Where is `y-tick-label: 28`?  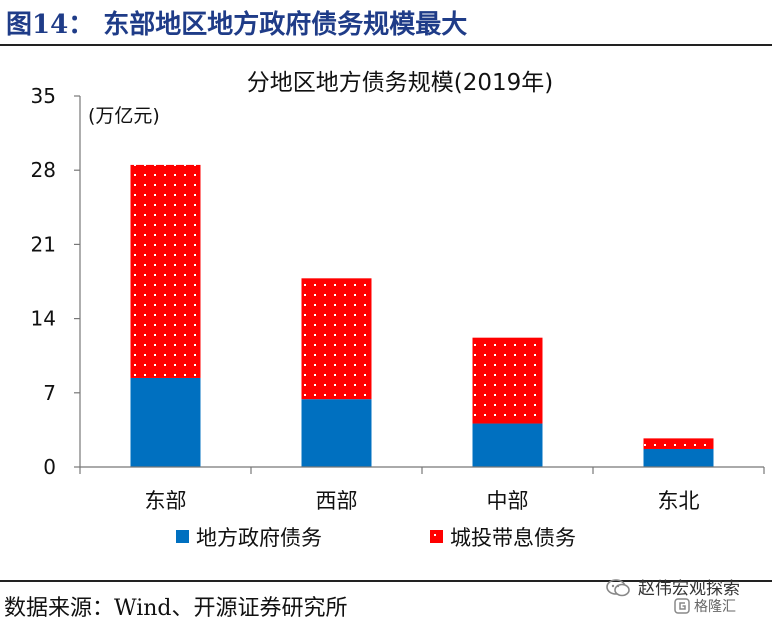 y-tick-label: 28 is located at coordinates (43, 170).